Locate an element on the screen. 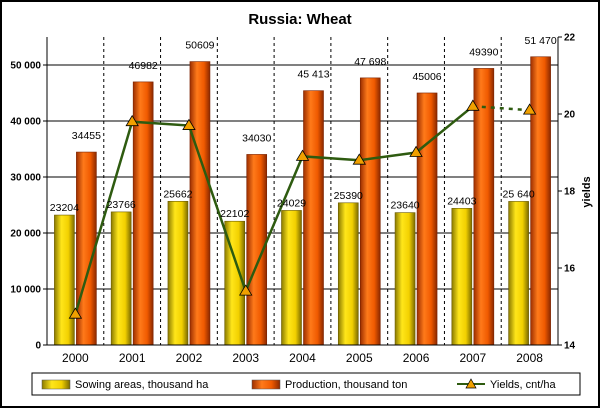 This screenshot has width=600, height=408. y-right-tick-label: 22 is located at coordinates (570, 38).